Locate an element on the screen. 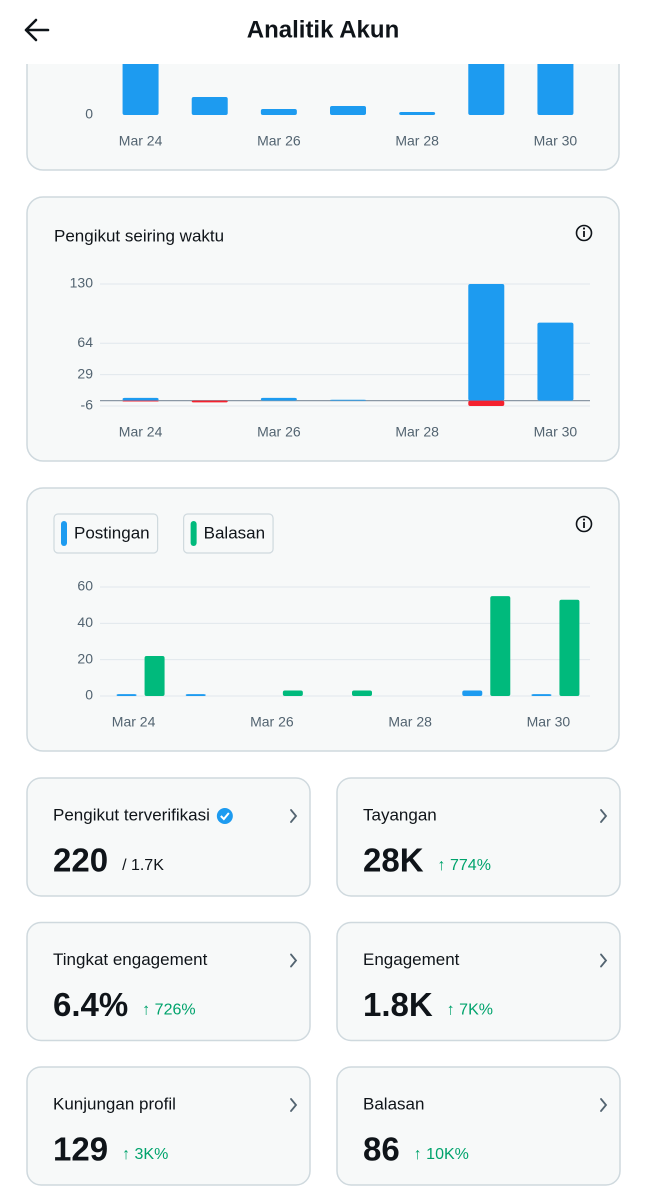  verified-check is located at coordinates (225, 816).